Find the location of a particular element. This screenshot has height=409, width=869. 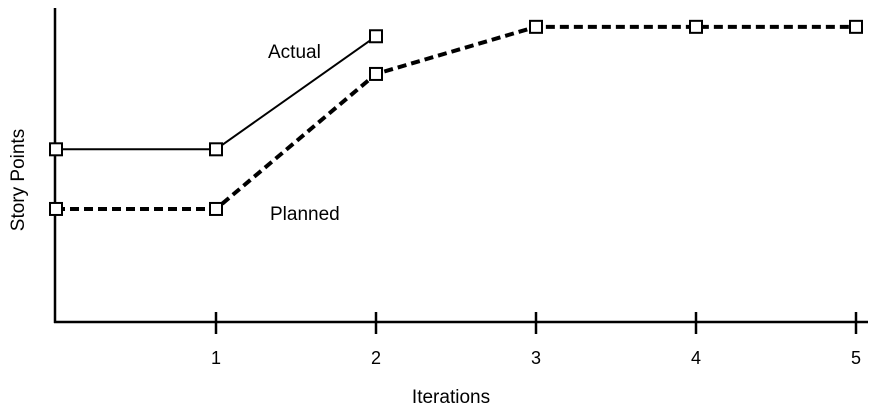

x-tick-label-3: 3 is located at coordinates (536, 358).